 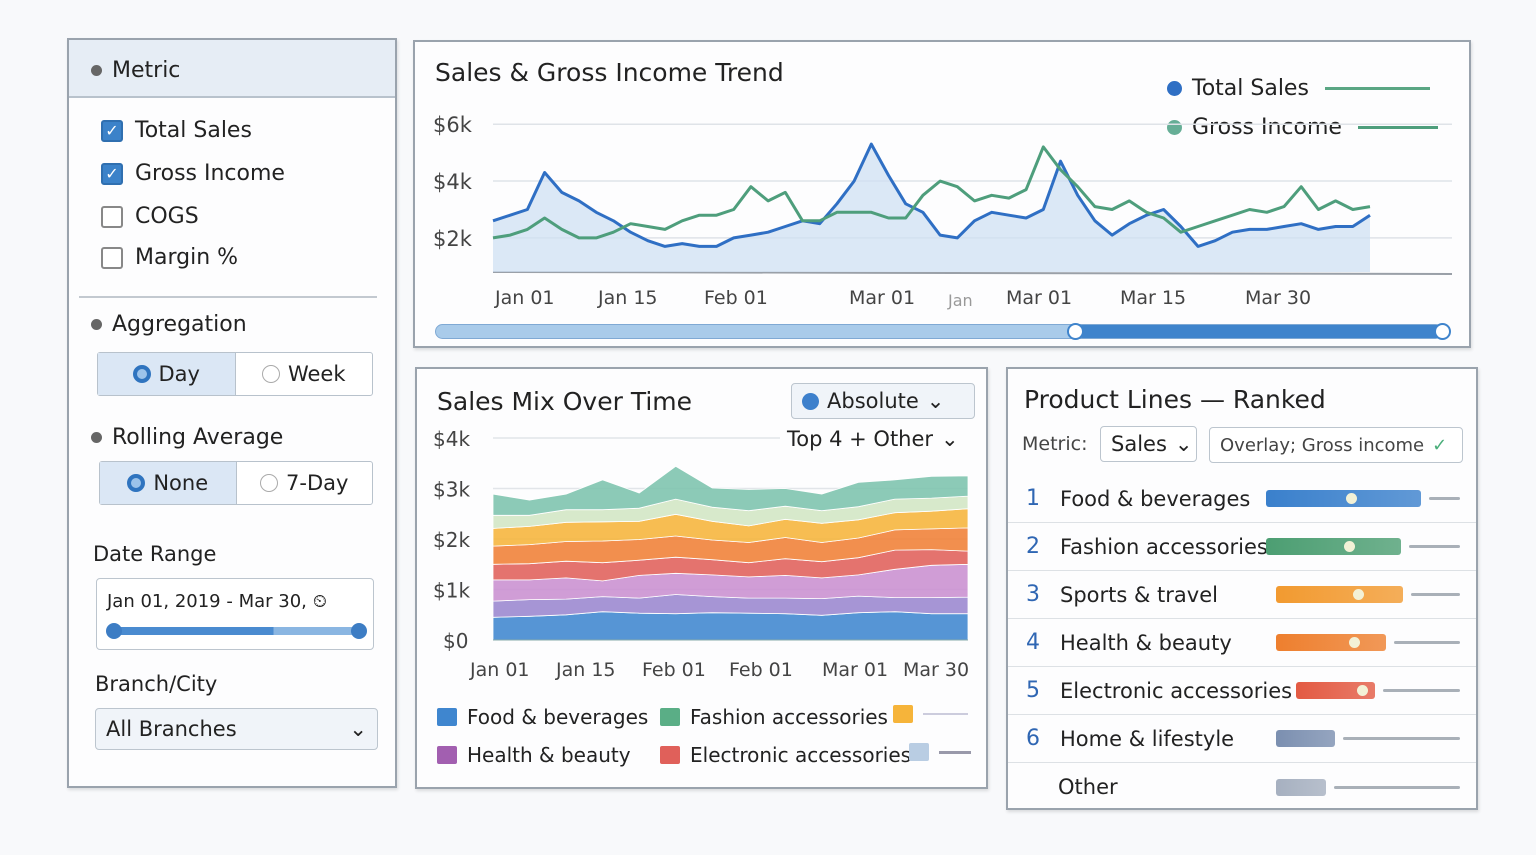 I want to click on metric-label: Metric:, so click(x=1055, y=444).